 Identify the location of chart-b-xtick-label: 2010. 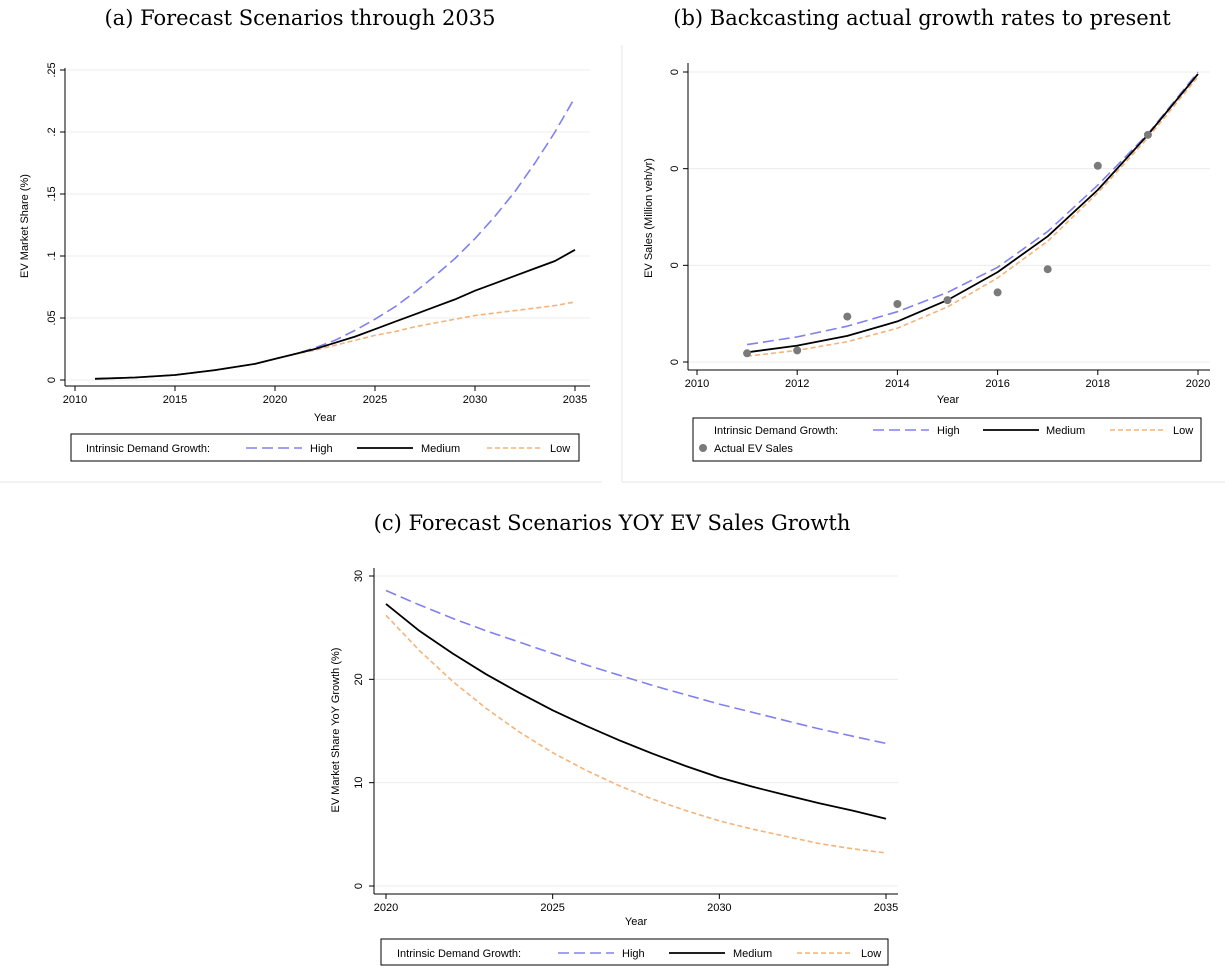
(697, 384).